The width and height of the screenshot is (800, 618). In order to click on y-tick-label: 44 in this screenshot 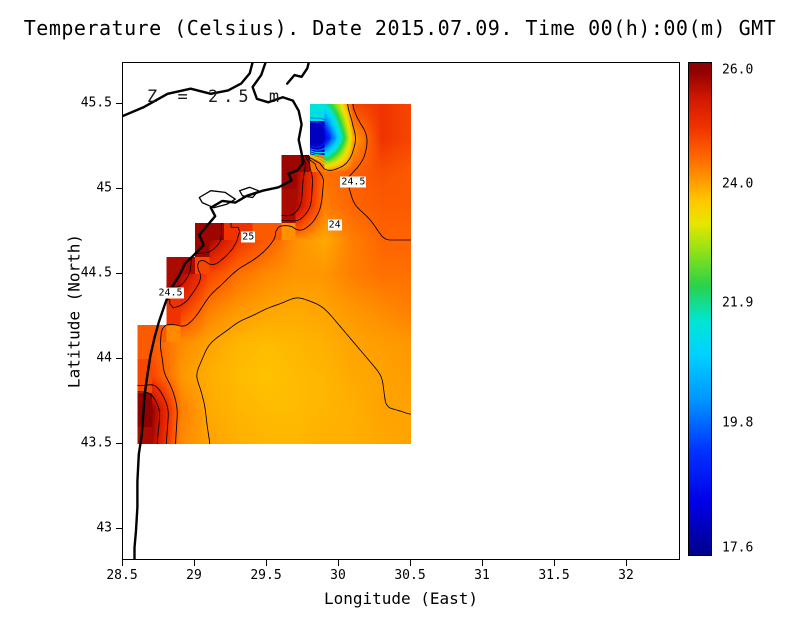, I will do `click(104, 358)`.